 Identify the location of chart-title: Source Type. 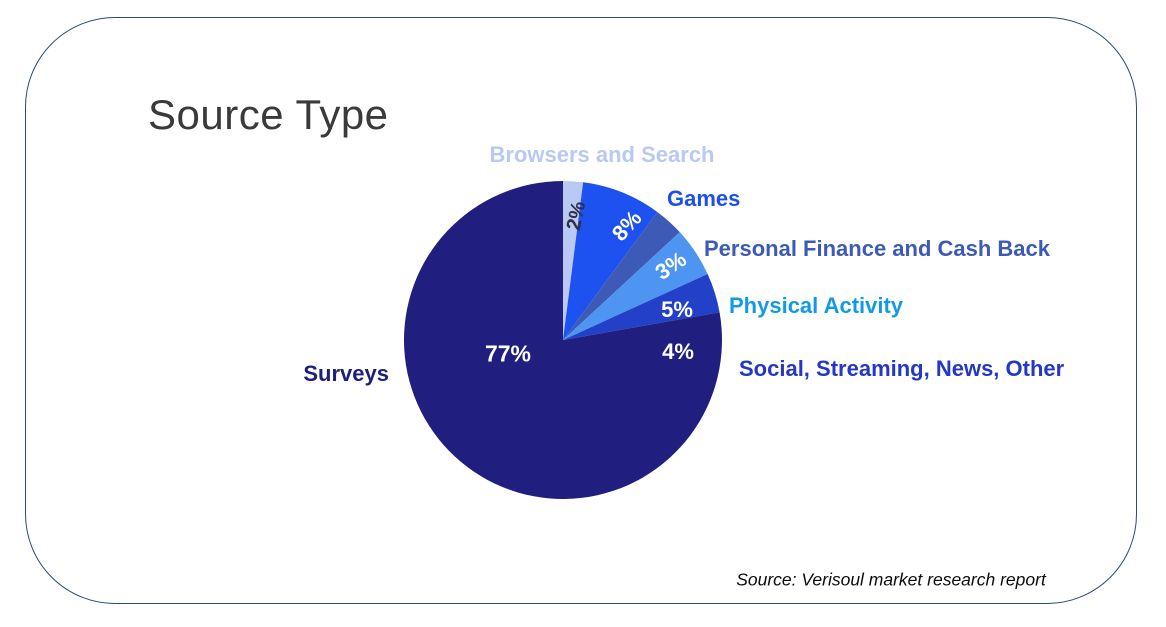
(268, 114).